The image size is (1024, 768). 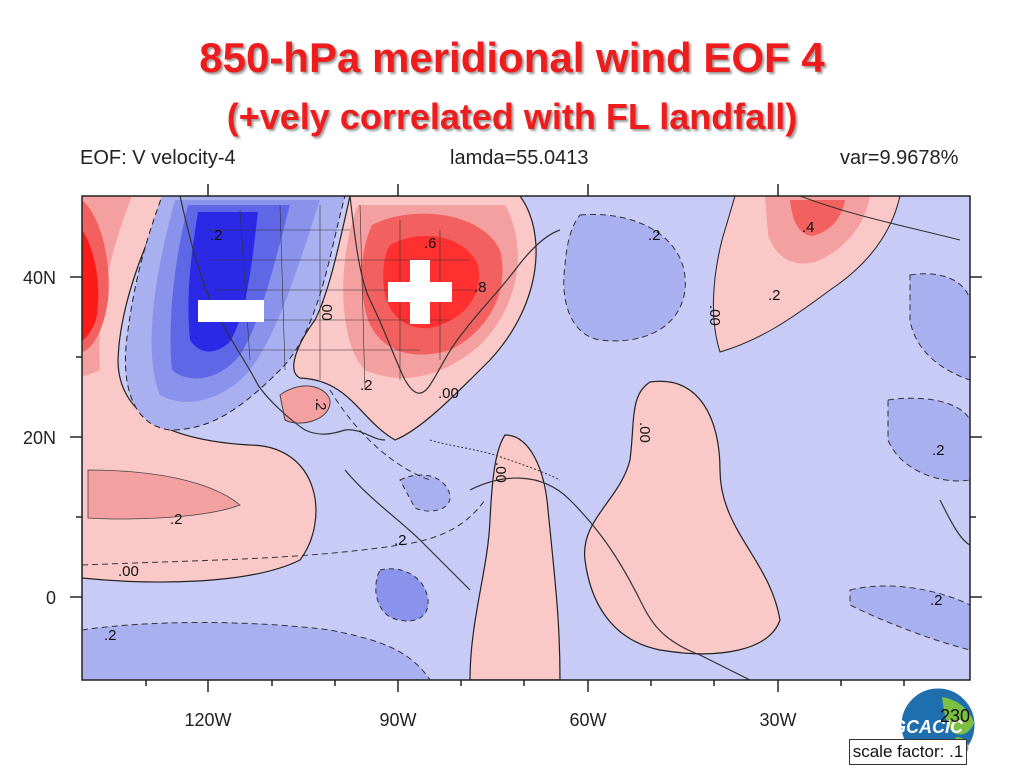 I want to click on scale-factor: scale factor: .1, so click(x=908, y=752).